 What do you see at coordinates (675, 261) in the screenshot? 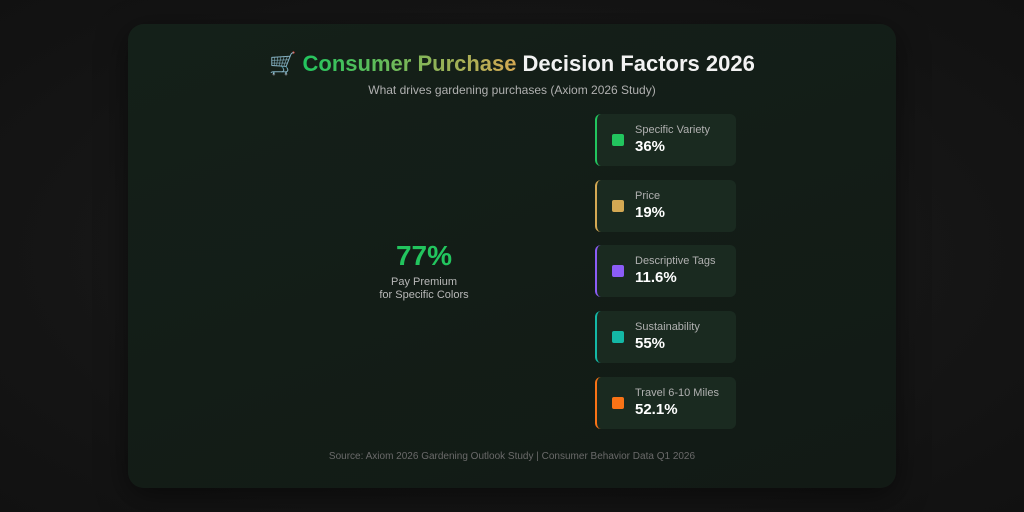
I see `factor-label: Descriptive Tags` at bounding box center [675, 261].